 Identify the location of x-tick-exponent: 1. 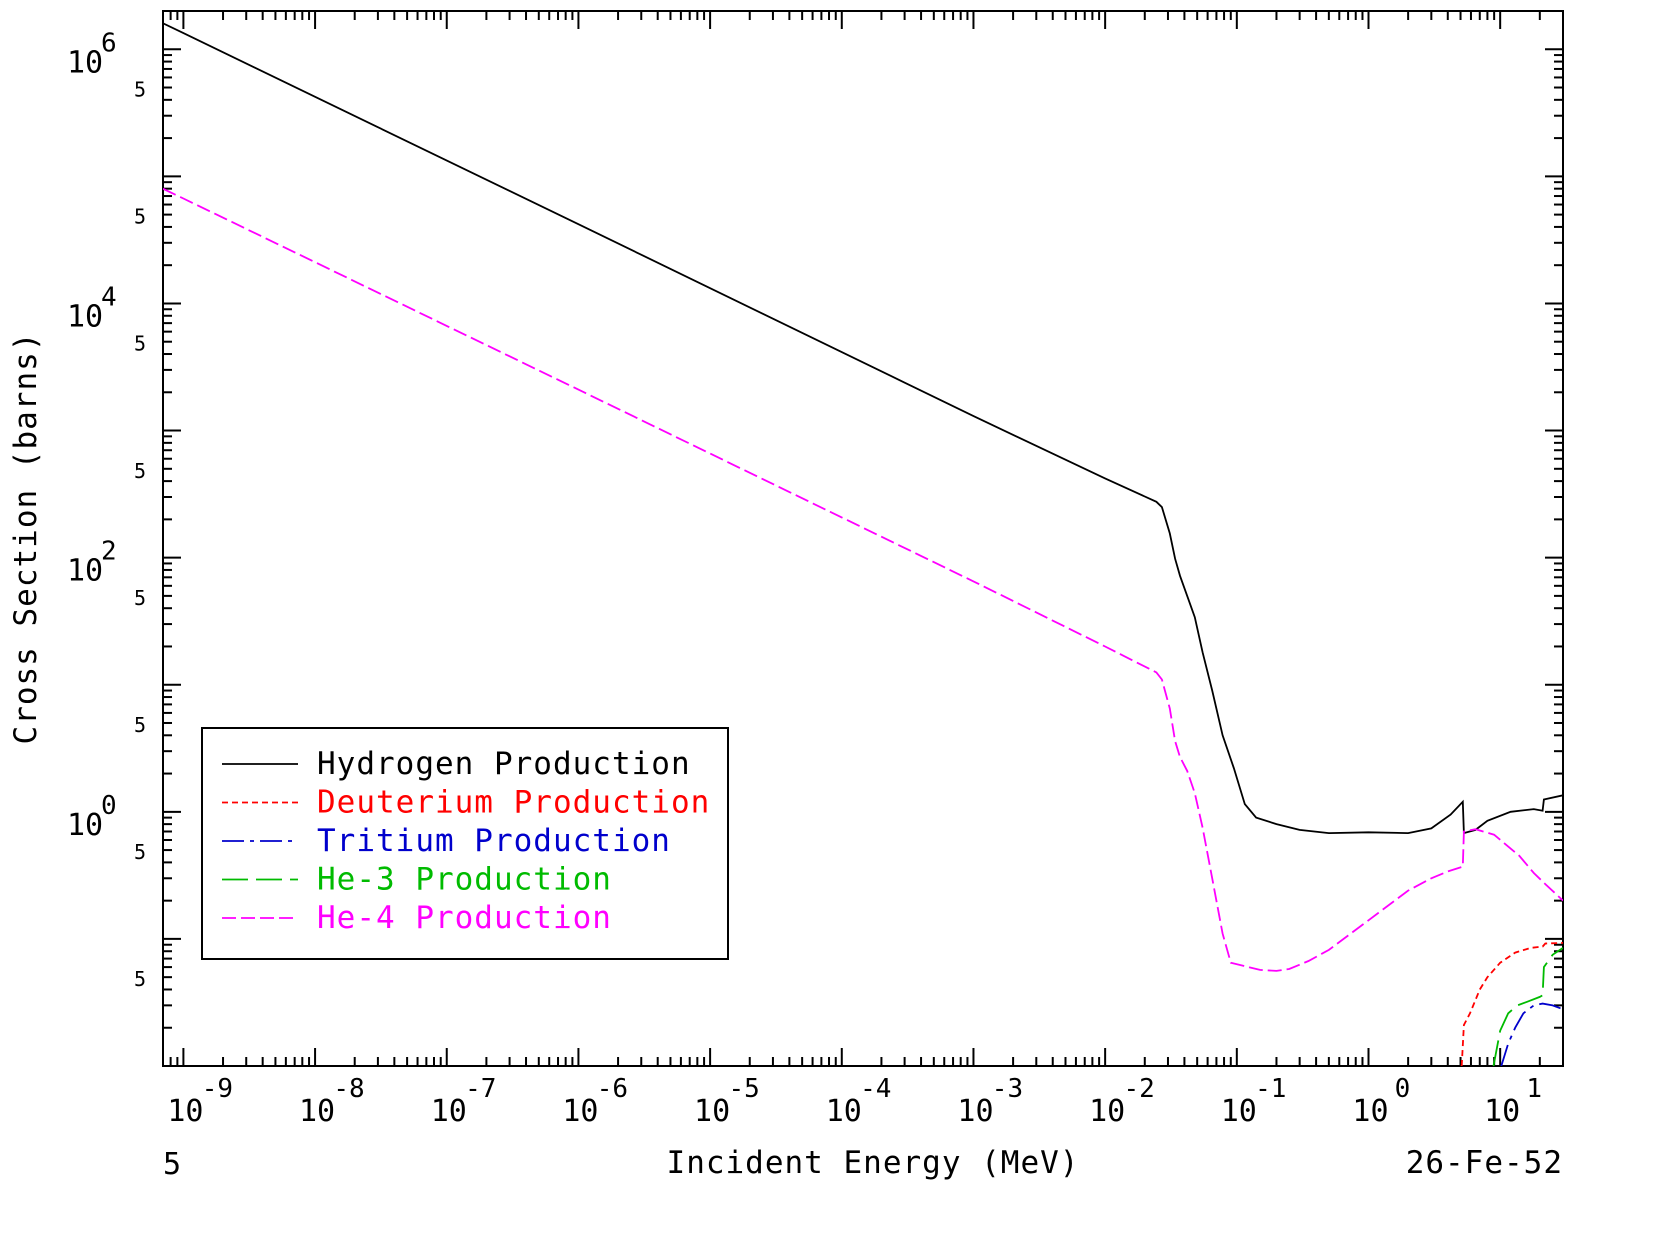
(1534, 1089).